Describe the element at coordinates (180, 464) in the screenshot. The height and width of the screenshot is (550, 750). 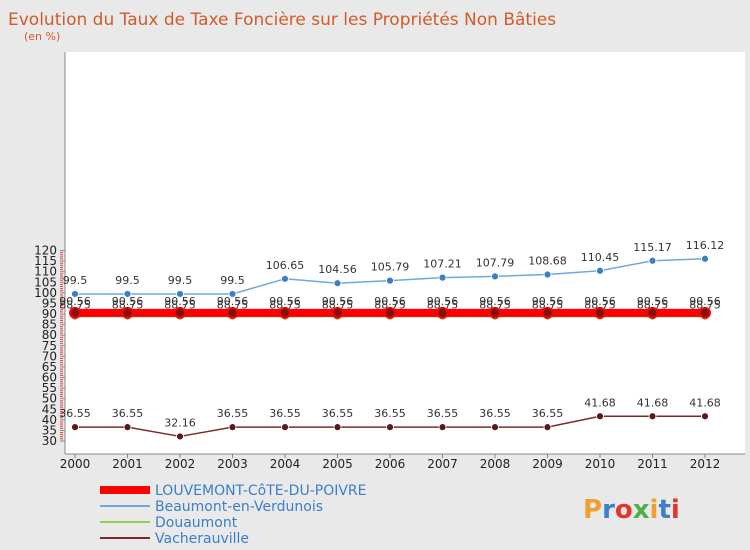
I see `x-tick-label: 2002` at that location.